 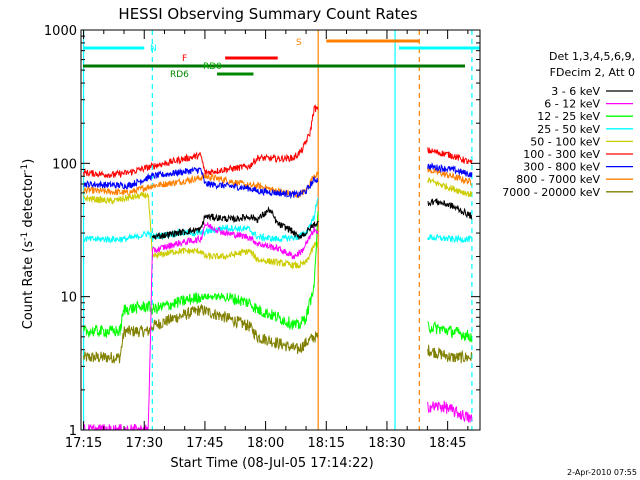 What do you see at coordinates (179, 75) in the screenshot?
I see `annotation-label: RD6` at bounding box center [179, 75].